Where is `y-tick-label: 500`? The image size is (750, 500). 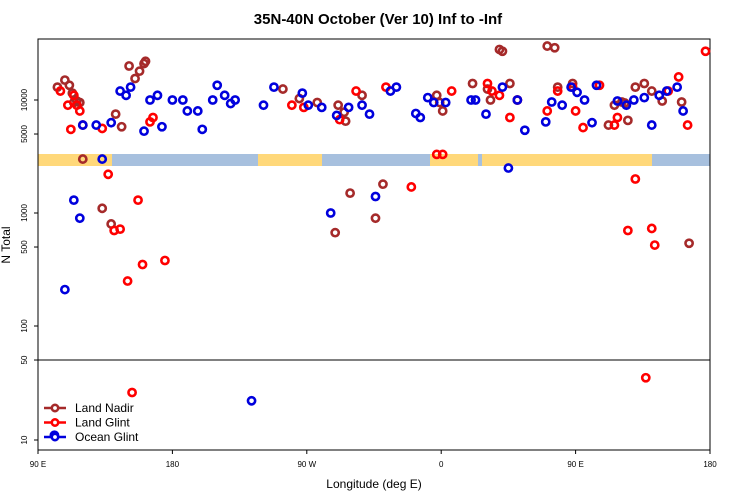
y-tick-label: 500 is located at coordinates (24, 247).